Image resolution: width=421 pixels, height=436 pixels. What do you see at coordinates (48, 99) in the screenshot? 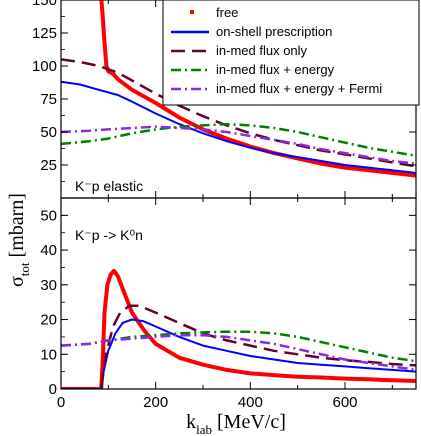
I see `panel1-ytick-label-75: 75` at bounding box center [48, 99].